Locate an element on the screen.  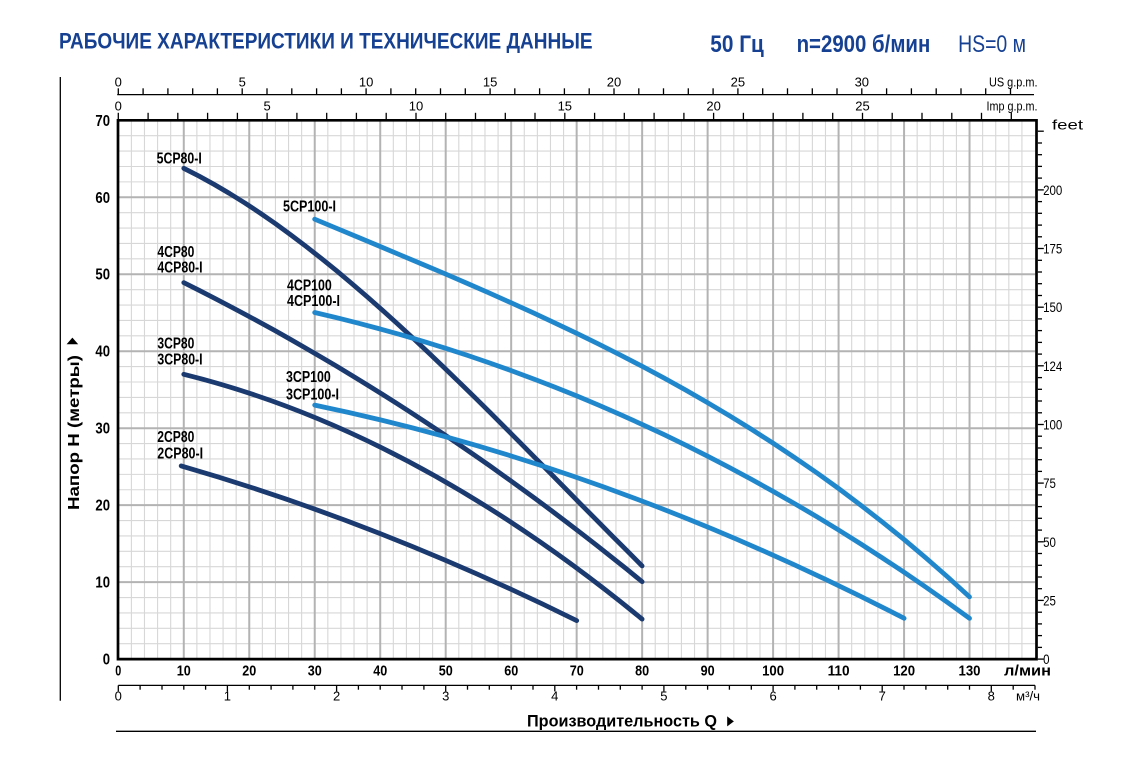
svg-text: 200 is located at coordinates (1052, 190).